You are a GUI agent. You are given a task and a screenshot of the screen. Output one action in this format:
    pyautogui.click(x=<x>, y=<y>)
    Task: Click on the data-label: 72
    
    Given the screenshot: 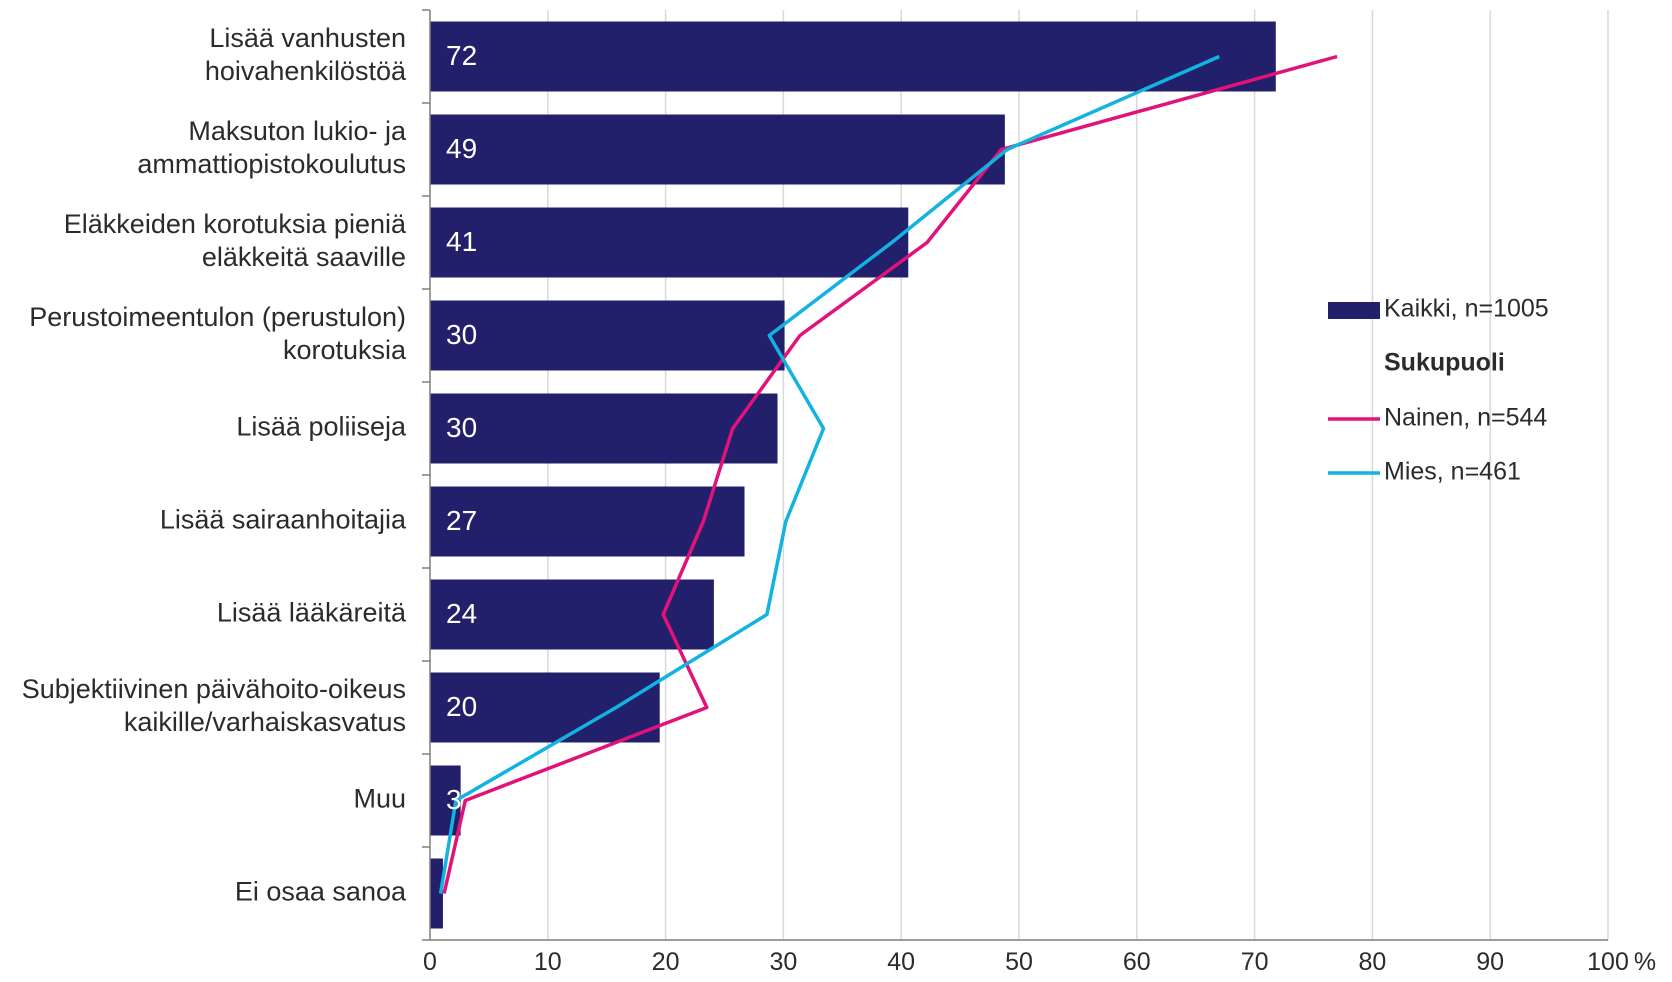 What is the action you would take?
    pyautogui.click(x=461, y=55)
    